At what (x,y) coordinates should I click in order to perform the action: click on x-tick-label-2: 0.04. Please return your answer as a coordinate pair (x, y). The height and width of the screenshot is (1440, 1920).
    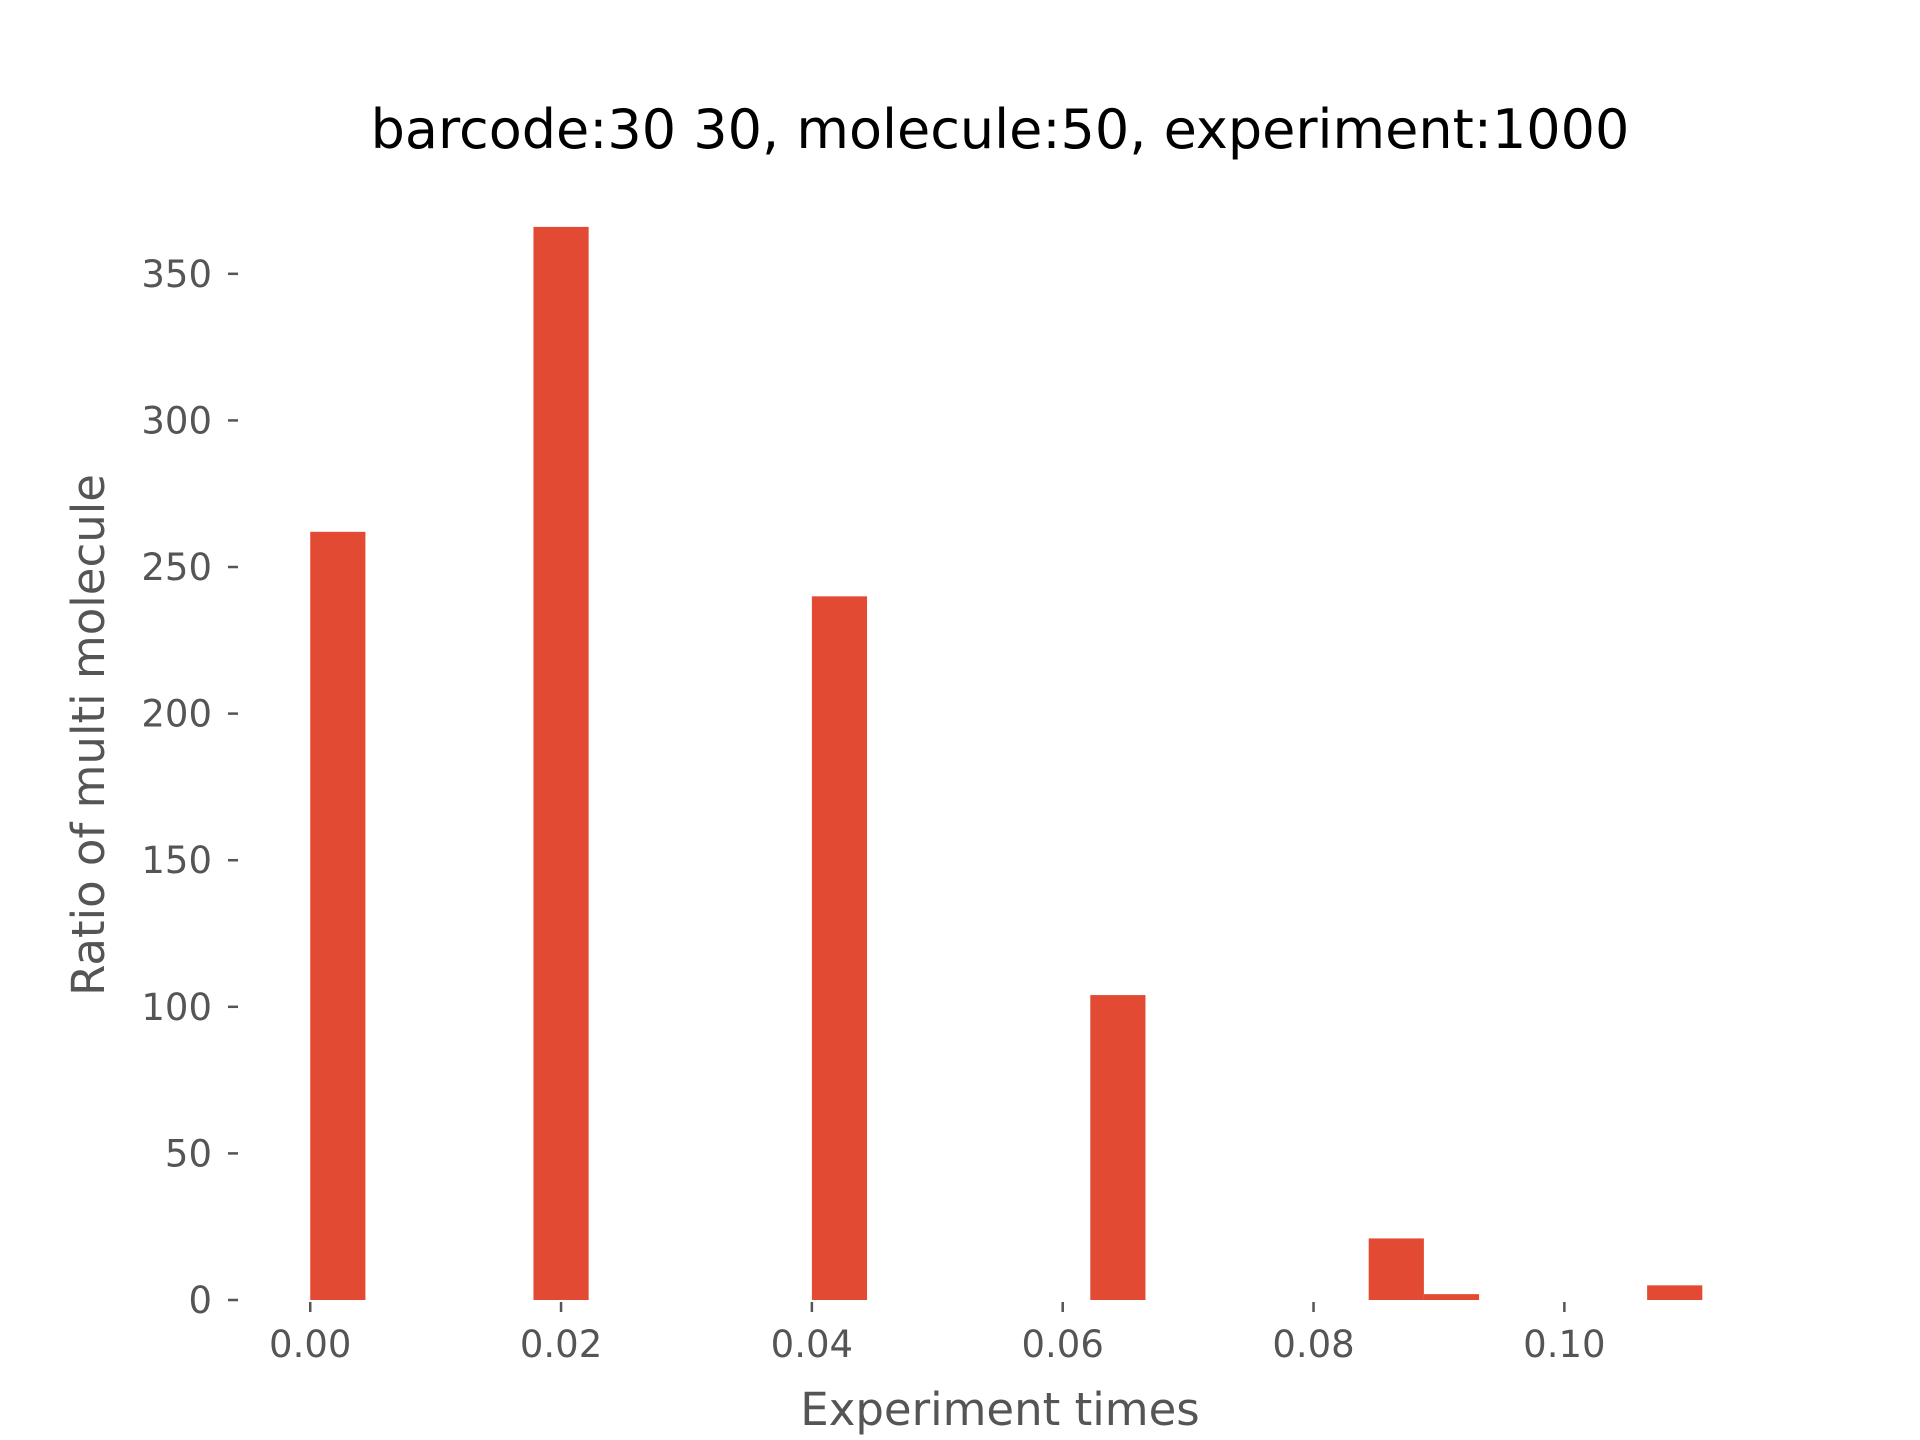
    Looking at the image, I should click on (812, 1344).